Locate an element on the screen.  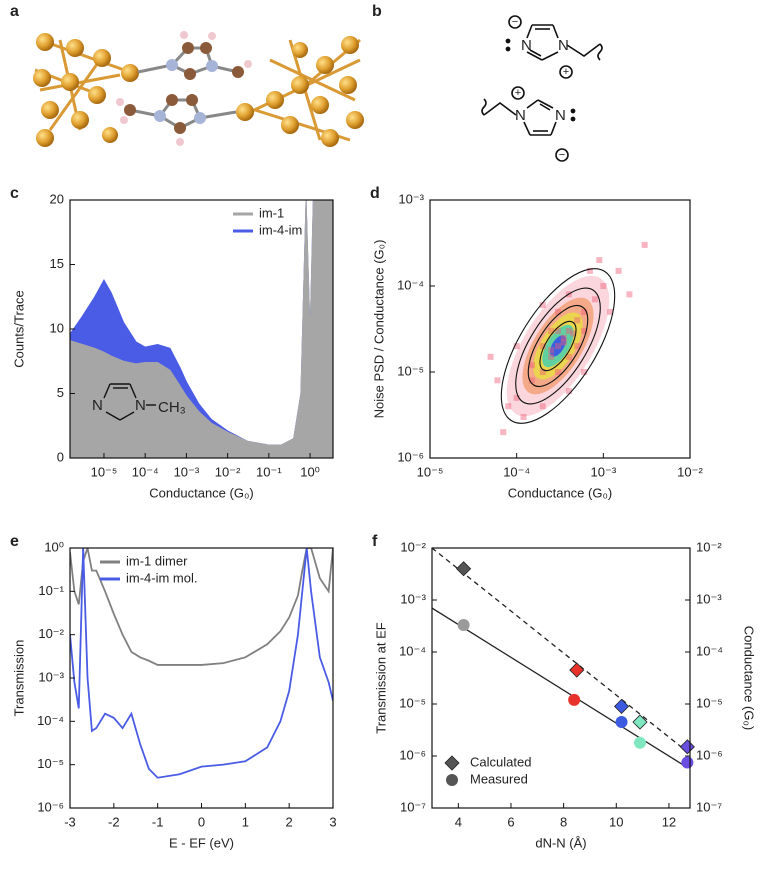
x-tick-label: -3 is located at coordinates (70, 821).